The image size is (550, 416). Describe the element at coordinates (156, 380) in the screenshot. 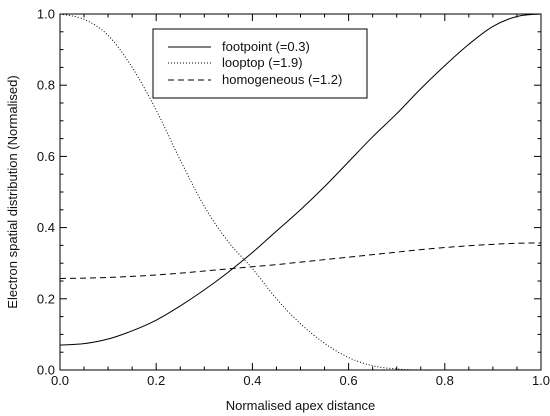

I see `x-tick-label: 0.2` at that location.